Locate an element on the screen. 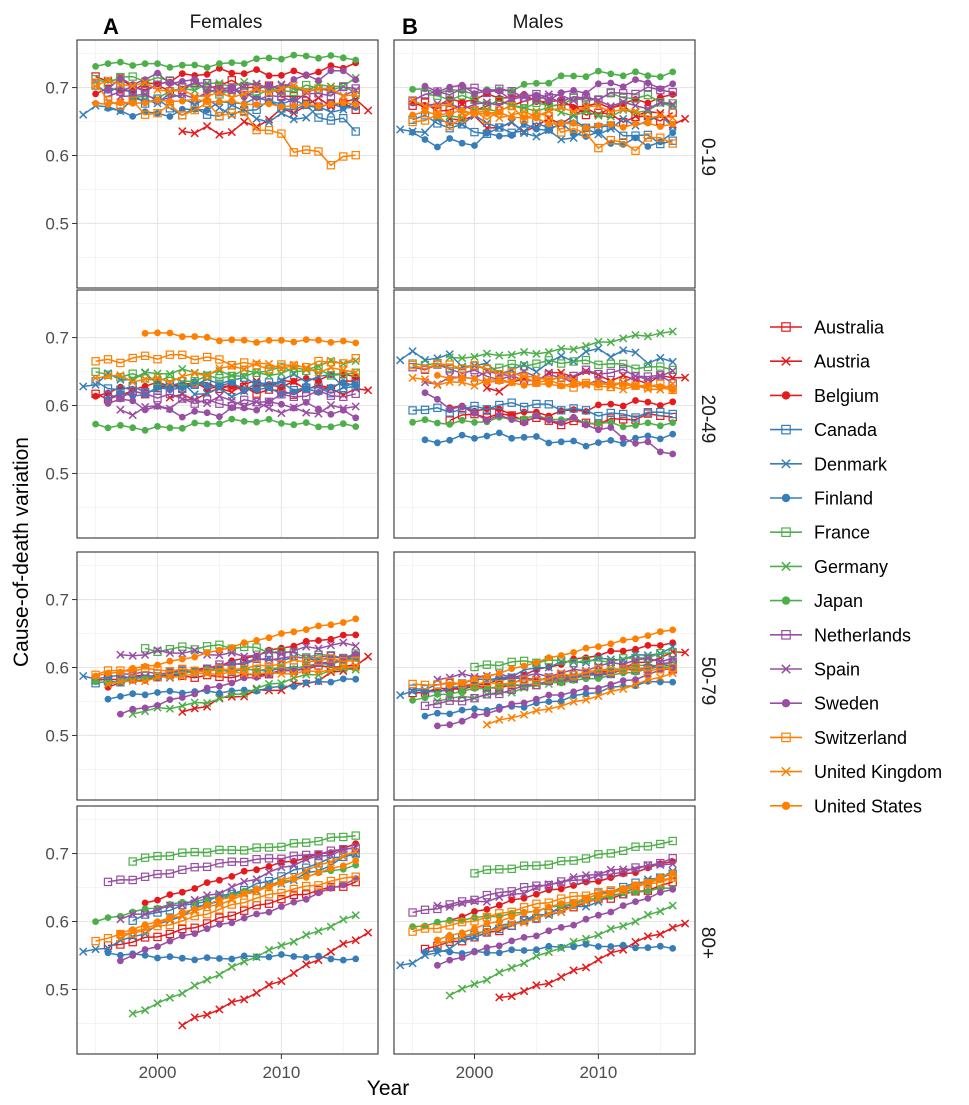 This screenshot has width=969, height=1105. row-strip-50-79: 50-79 is located at coordinates (707, 681).